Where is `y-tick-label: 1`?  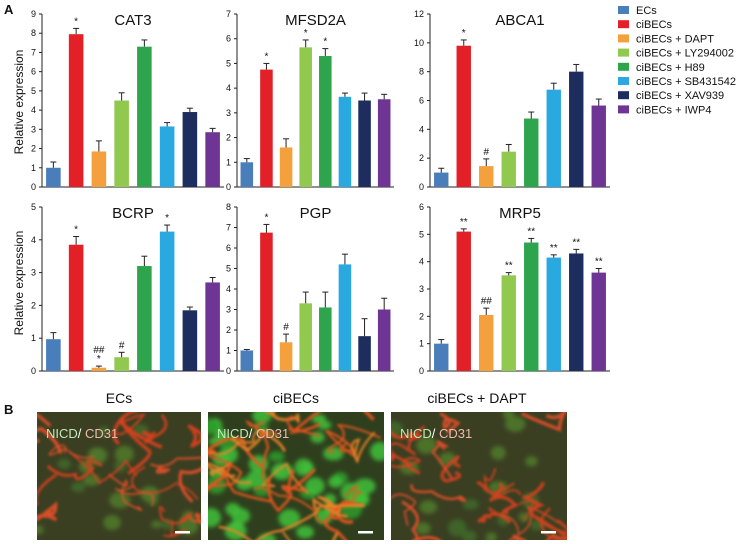
y-tick-label: 1 is located at coordinates (33, 338).